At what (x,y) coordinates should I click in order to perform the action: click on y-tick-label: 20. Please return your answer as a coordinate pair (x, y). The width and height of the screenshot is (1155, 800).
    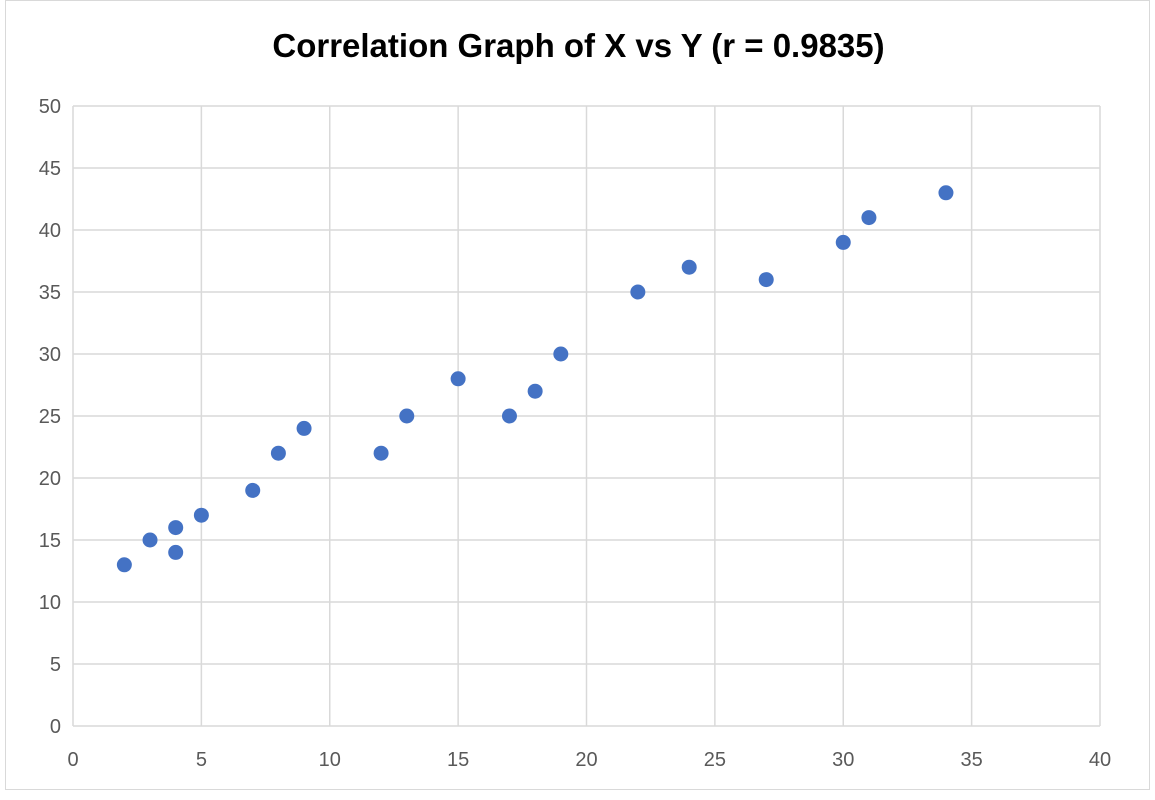
    Looking at the image, I should click on (50, 479).